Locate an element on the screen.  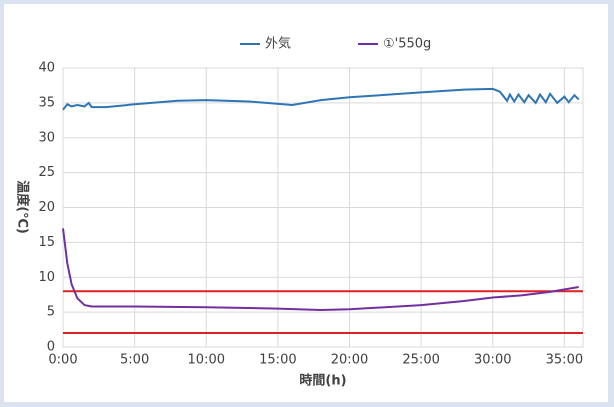
y-tick-label: 15 is located at coordinates (46, 242).